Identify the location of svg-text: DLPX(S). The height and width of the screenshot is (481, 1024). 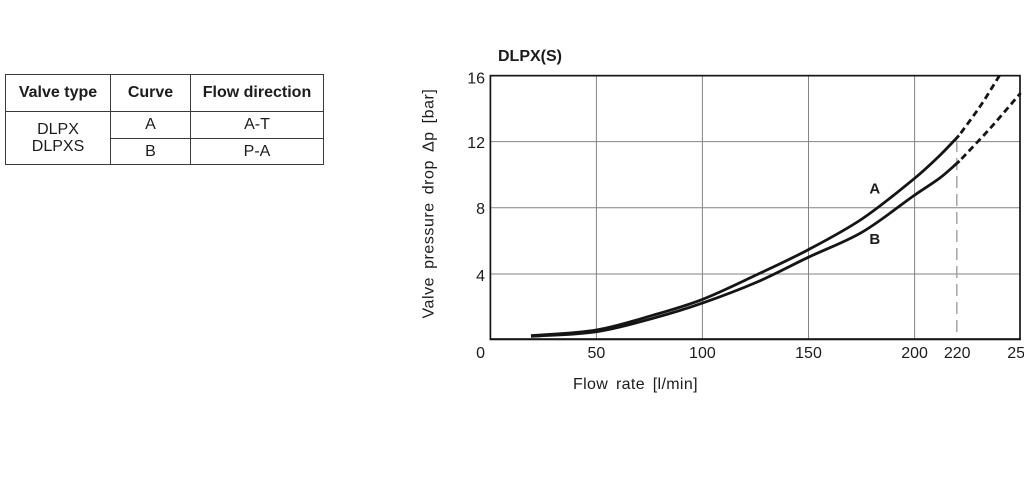
(530, 56).